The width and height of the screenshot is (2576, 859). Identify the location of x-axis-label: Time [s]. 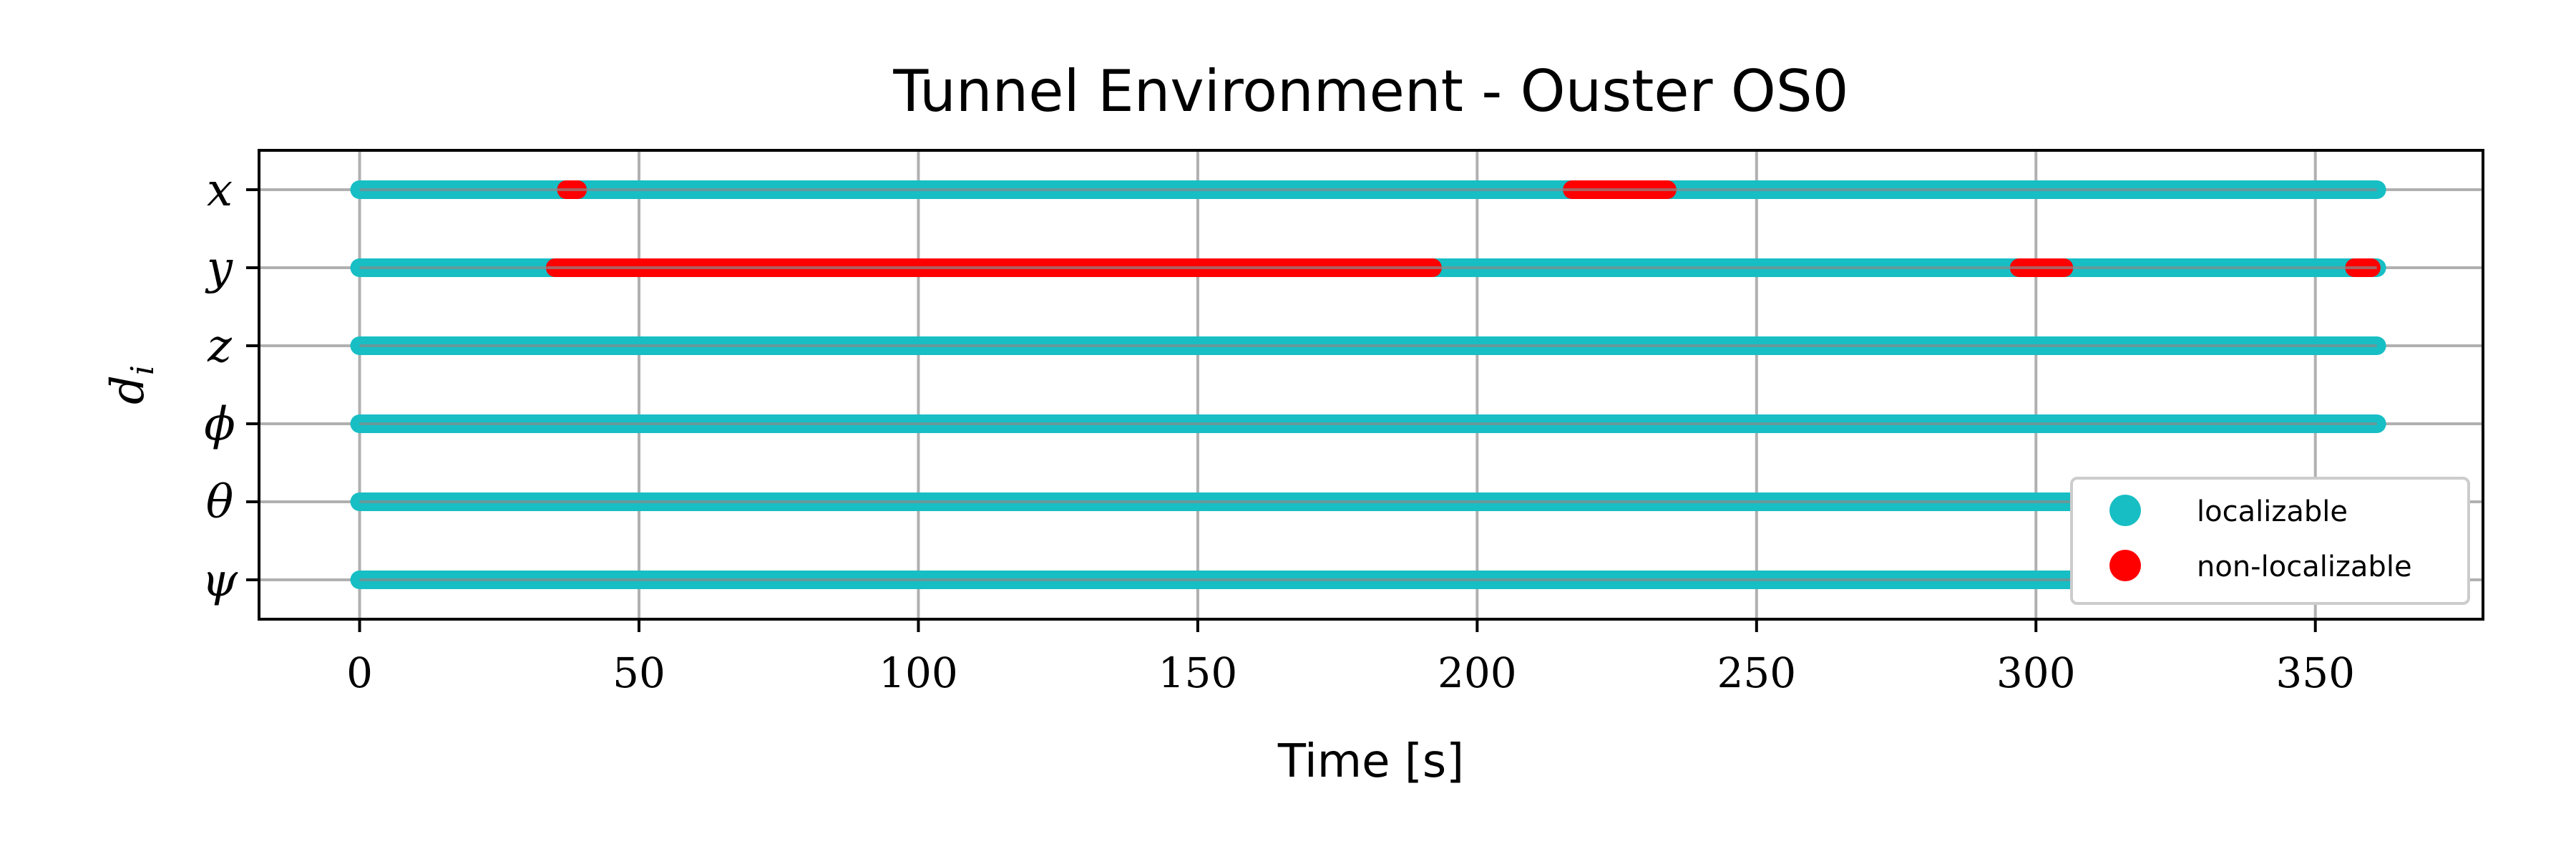
(1370, 761).